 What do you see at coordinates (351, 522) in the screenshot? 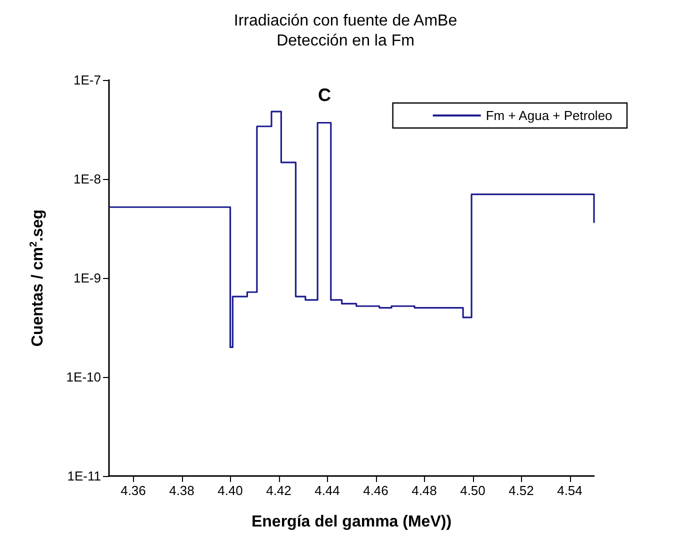
I see `x-axis-title: Energía del gamma (MeV))` at bounding box center [351, 522].